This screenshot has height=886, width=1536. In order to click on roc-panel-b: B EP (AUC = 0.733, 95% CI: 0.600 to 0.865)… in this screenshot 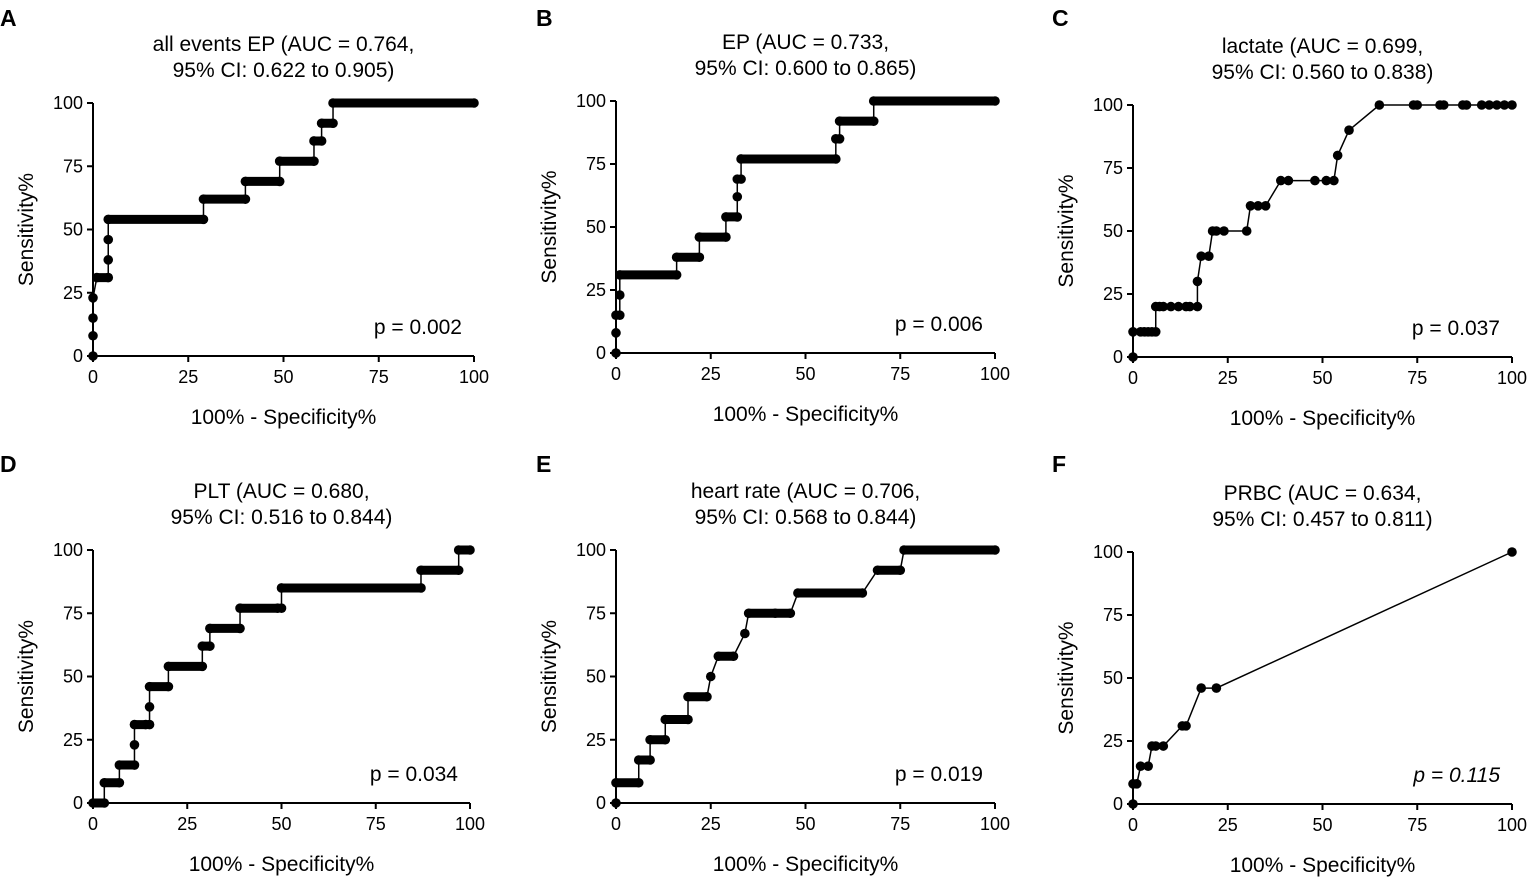, I will do `click(773, 215)`.